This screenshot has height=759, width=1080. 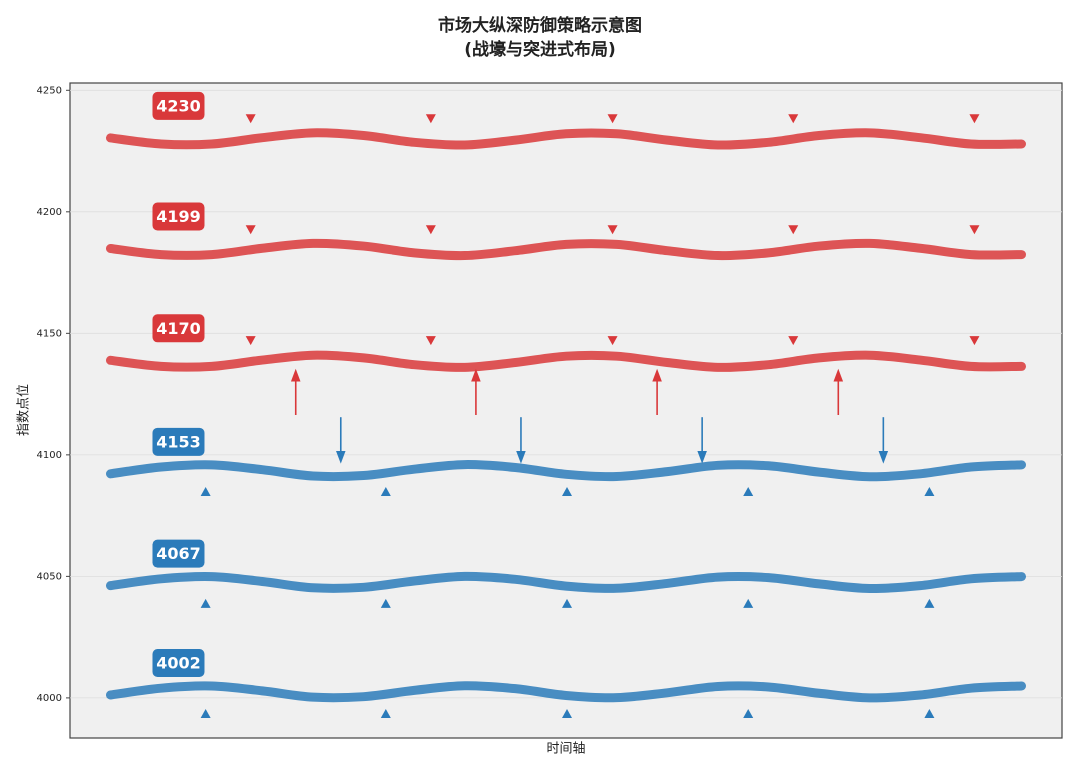 What do you see at coordinates (49, 90) in the screenshot?
I see `y-tick-label: 4250` at bounding box center [49, 90].